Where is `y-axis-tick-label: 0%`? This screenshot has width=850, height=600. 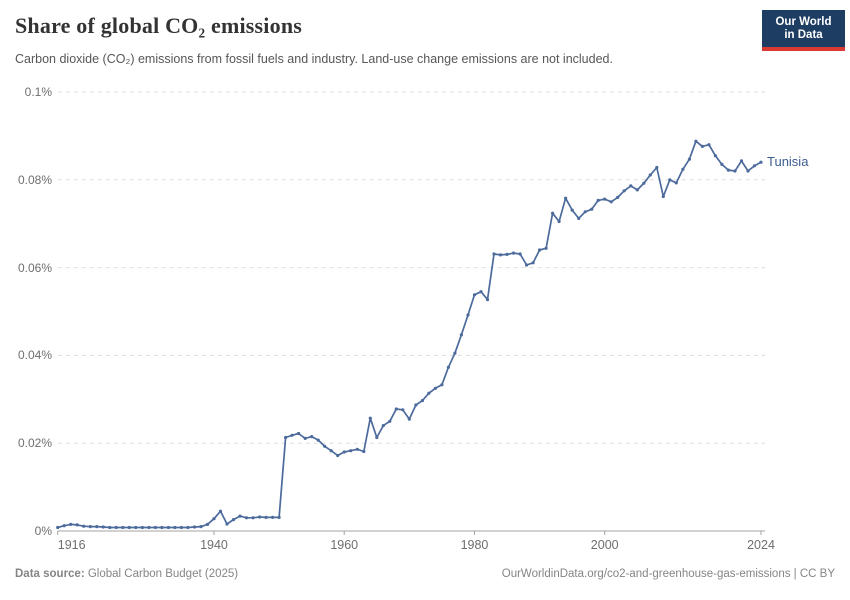
y-axis-tick-label: 0% is located at coordinates (43, 531).